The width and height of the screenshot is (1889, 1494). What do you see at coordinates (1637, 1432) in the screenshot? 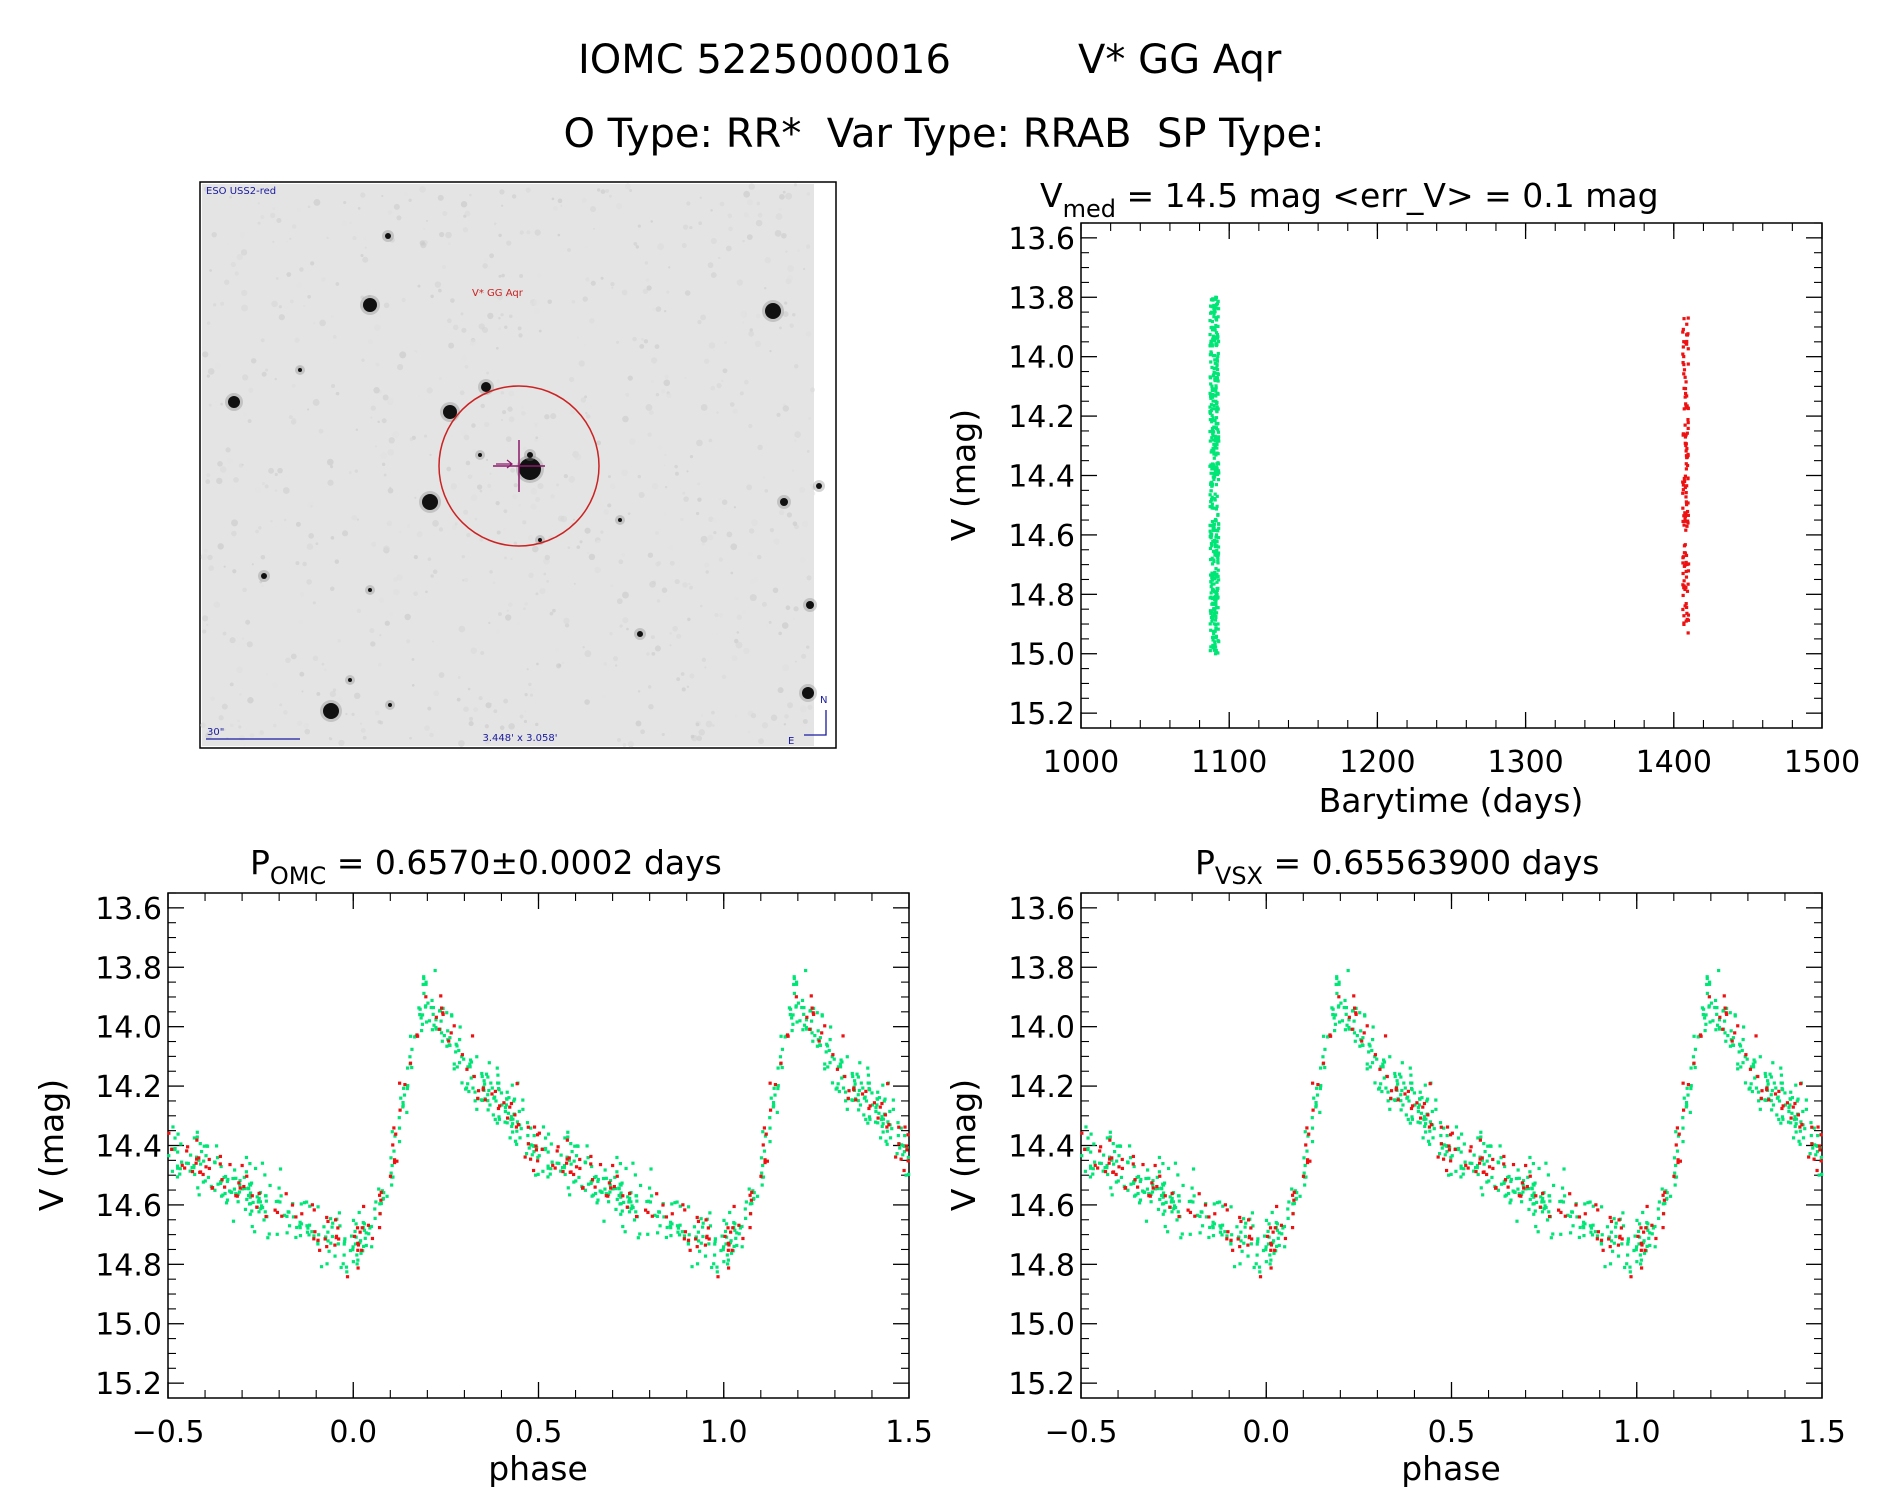
I see `x-tick-label: 1.0` at bounding box center [1637, 1432].